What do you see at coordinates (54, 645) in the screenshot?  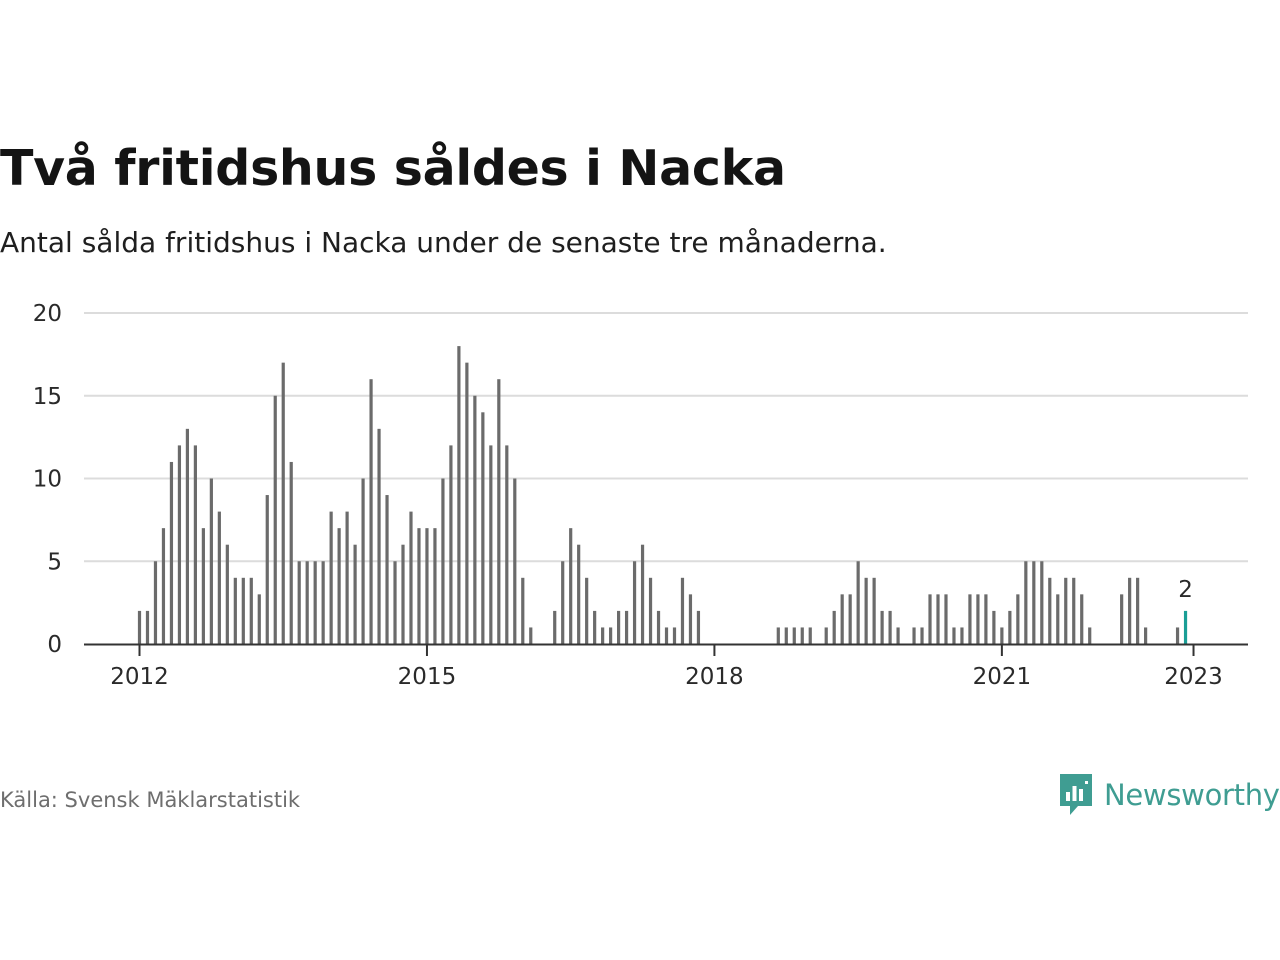 I see `y-tick-label: 0` at bounding box center [54, 645].